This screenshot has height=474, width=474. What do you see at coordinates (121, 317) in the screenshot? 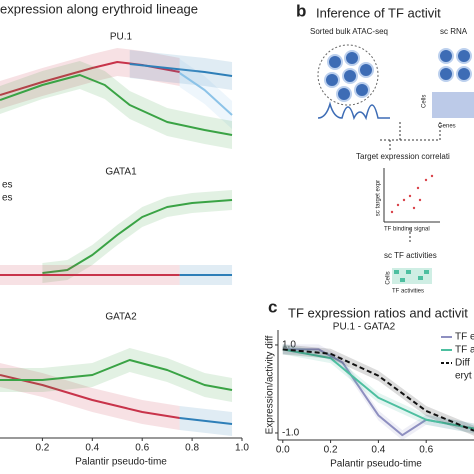
I see `chart-title: GATA2` at bounding box center [121, 317].